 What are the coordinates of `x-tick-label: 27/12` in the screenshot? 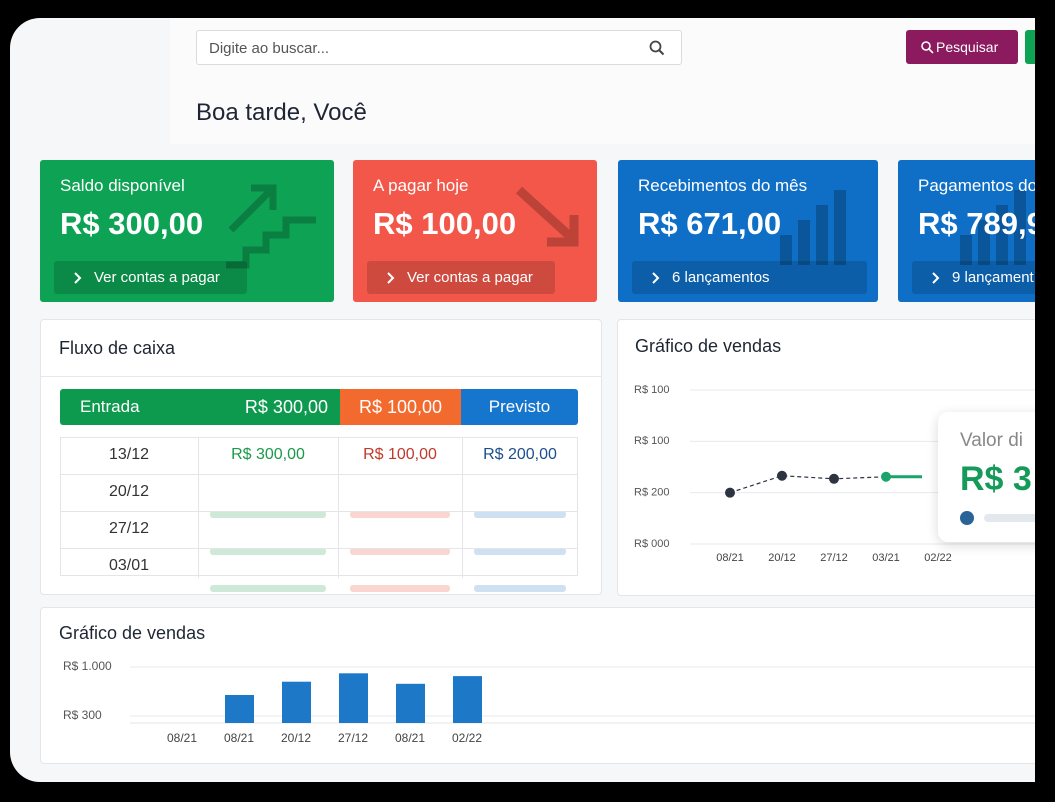 It's located at (353, 738).